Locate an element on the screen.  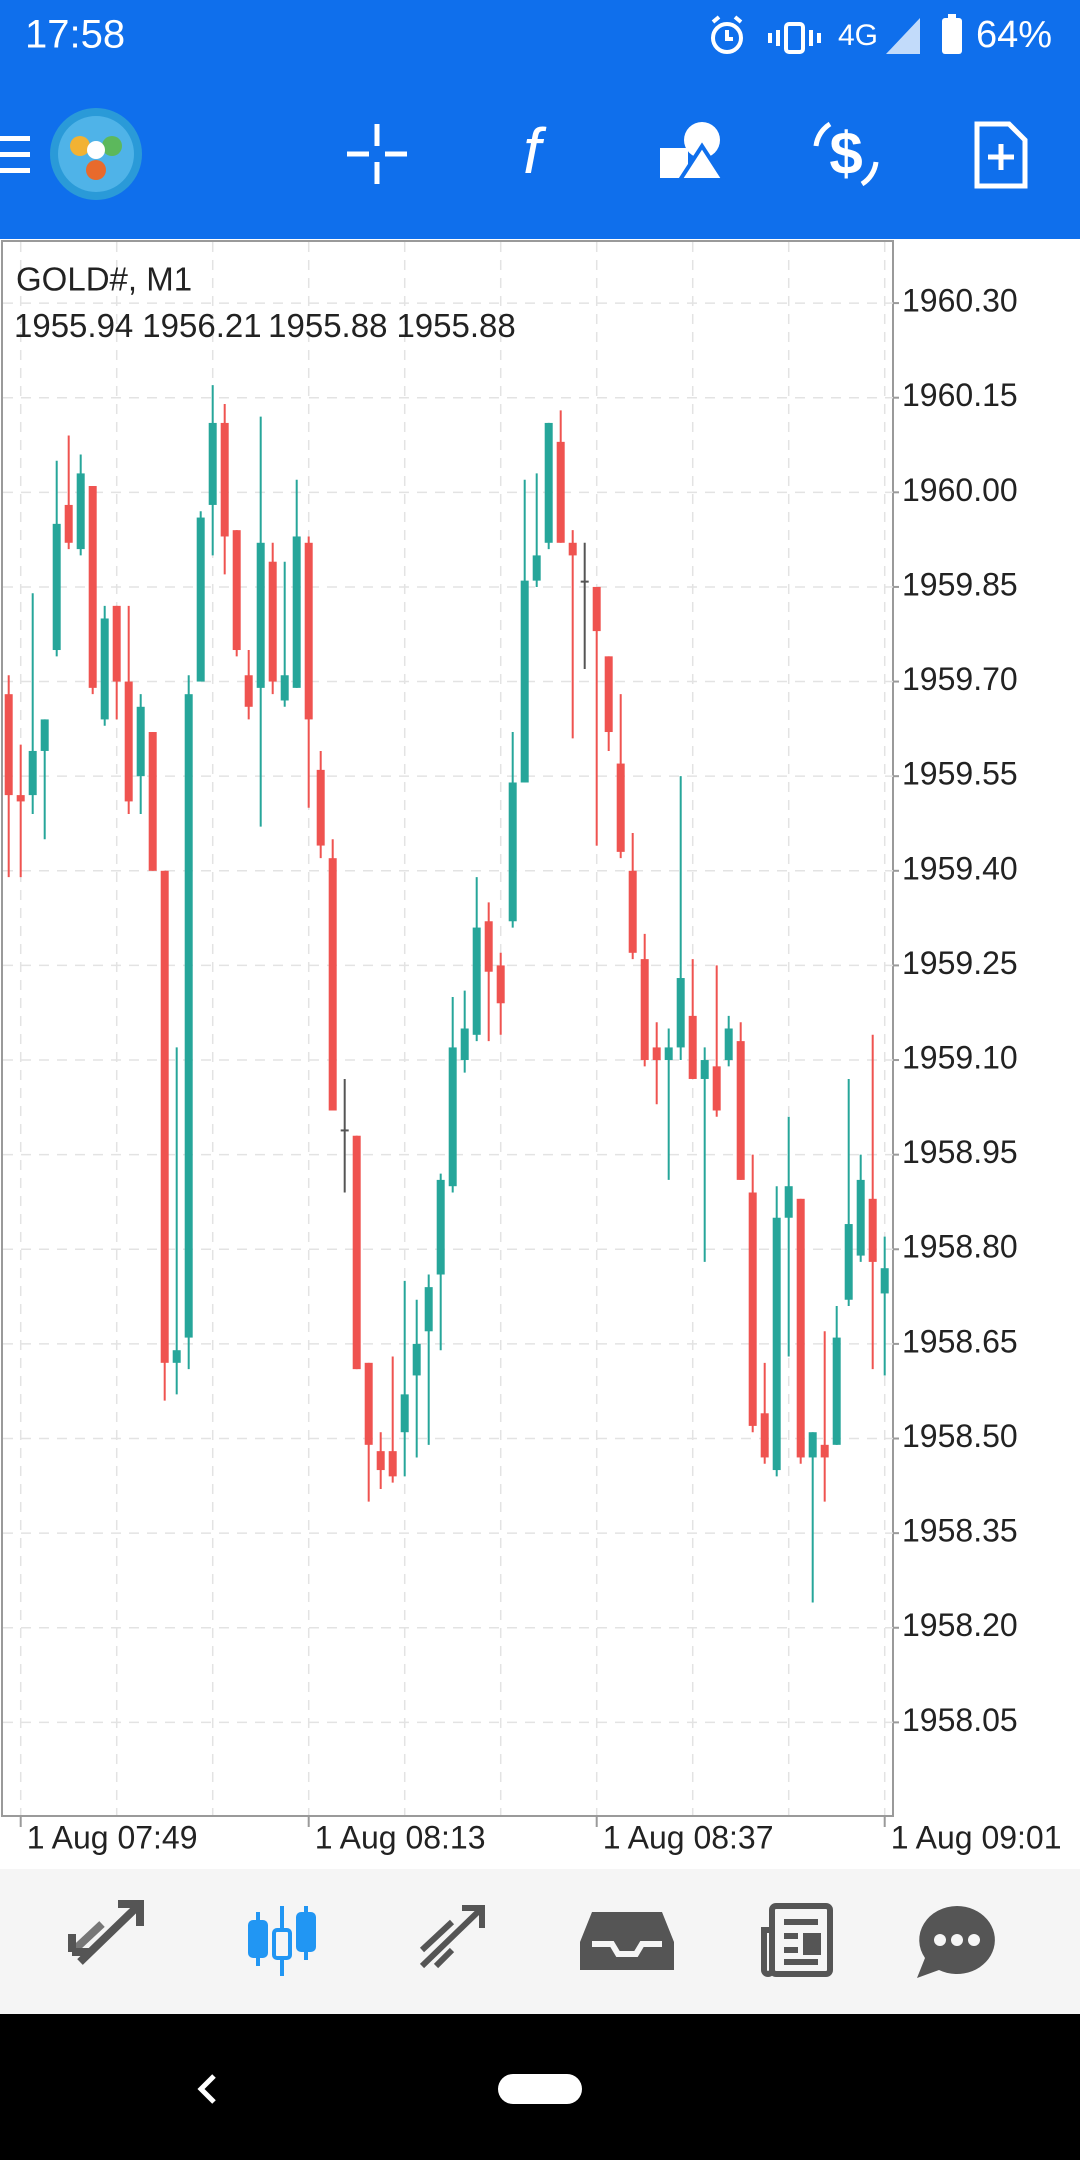
x-tick-label: 1 Aug 08:37 is located at coordinates (688, 1837).